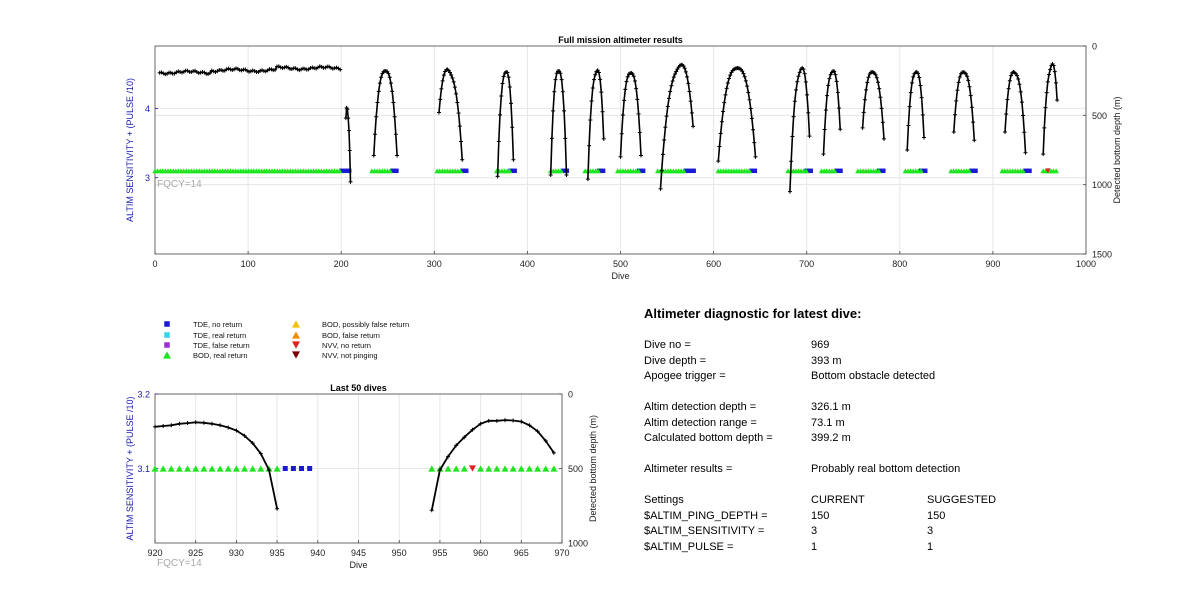 The image size is (1200, 611). Describe the element at coordinates (708, 438) in the screenshot. I see `calculated-bottom-depth-label: Calculated bottom depth =` at that location.